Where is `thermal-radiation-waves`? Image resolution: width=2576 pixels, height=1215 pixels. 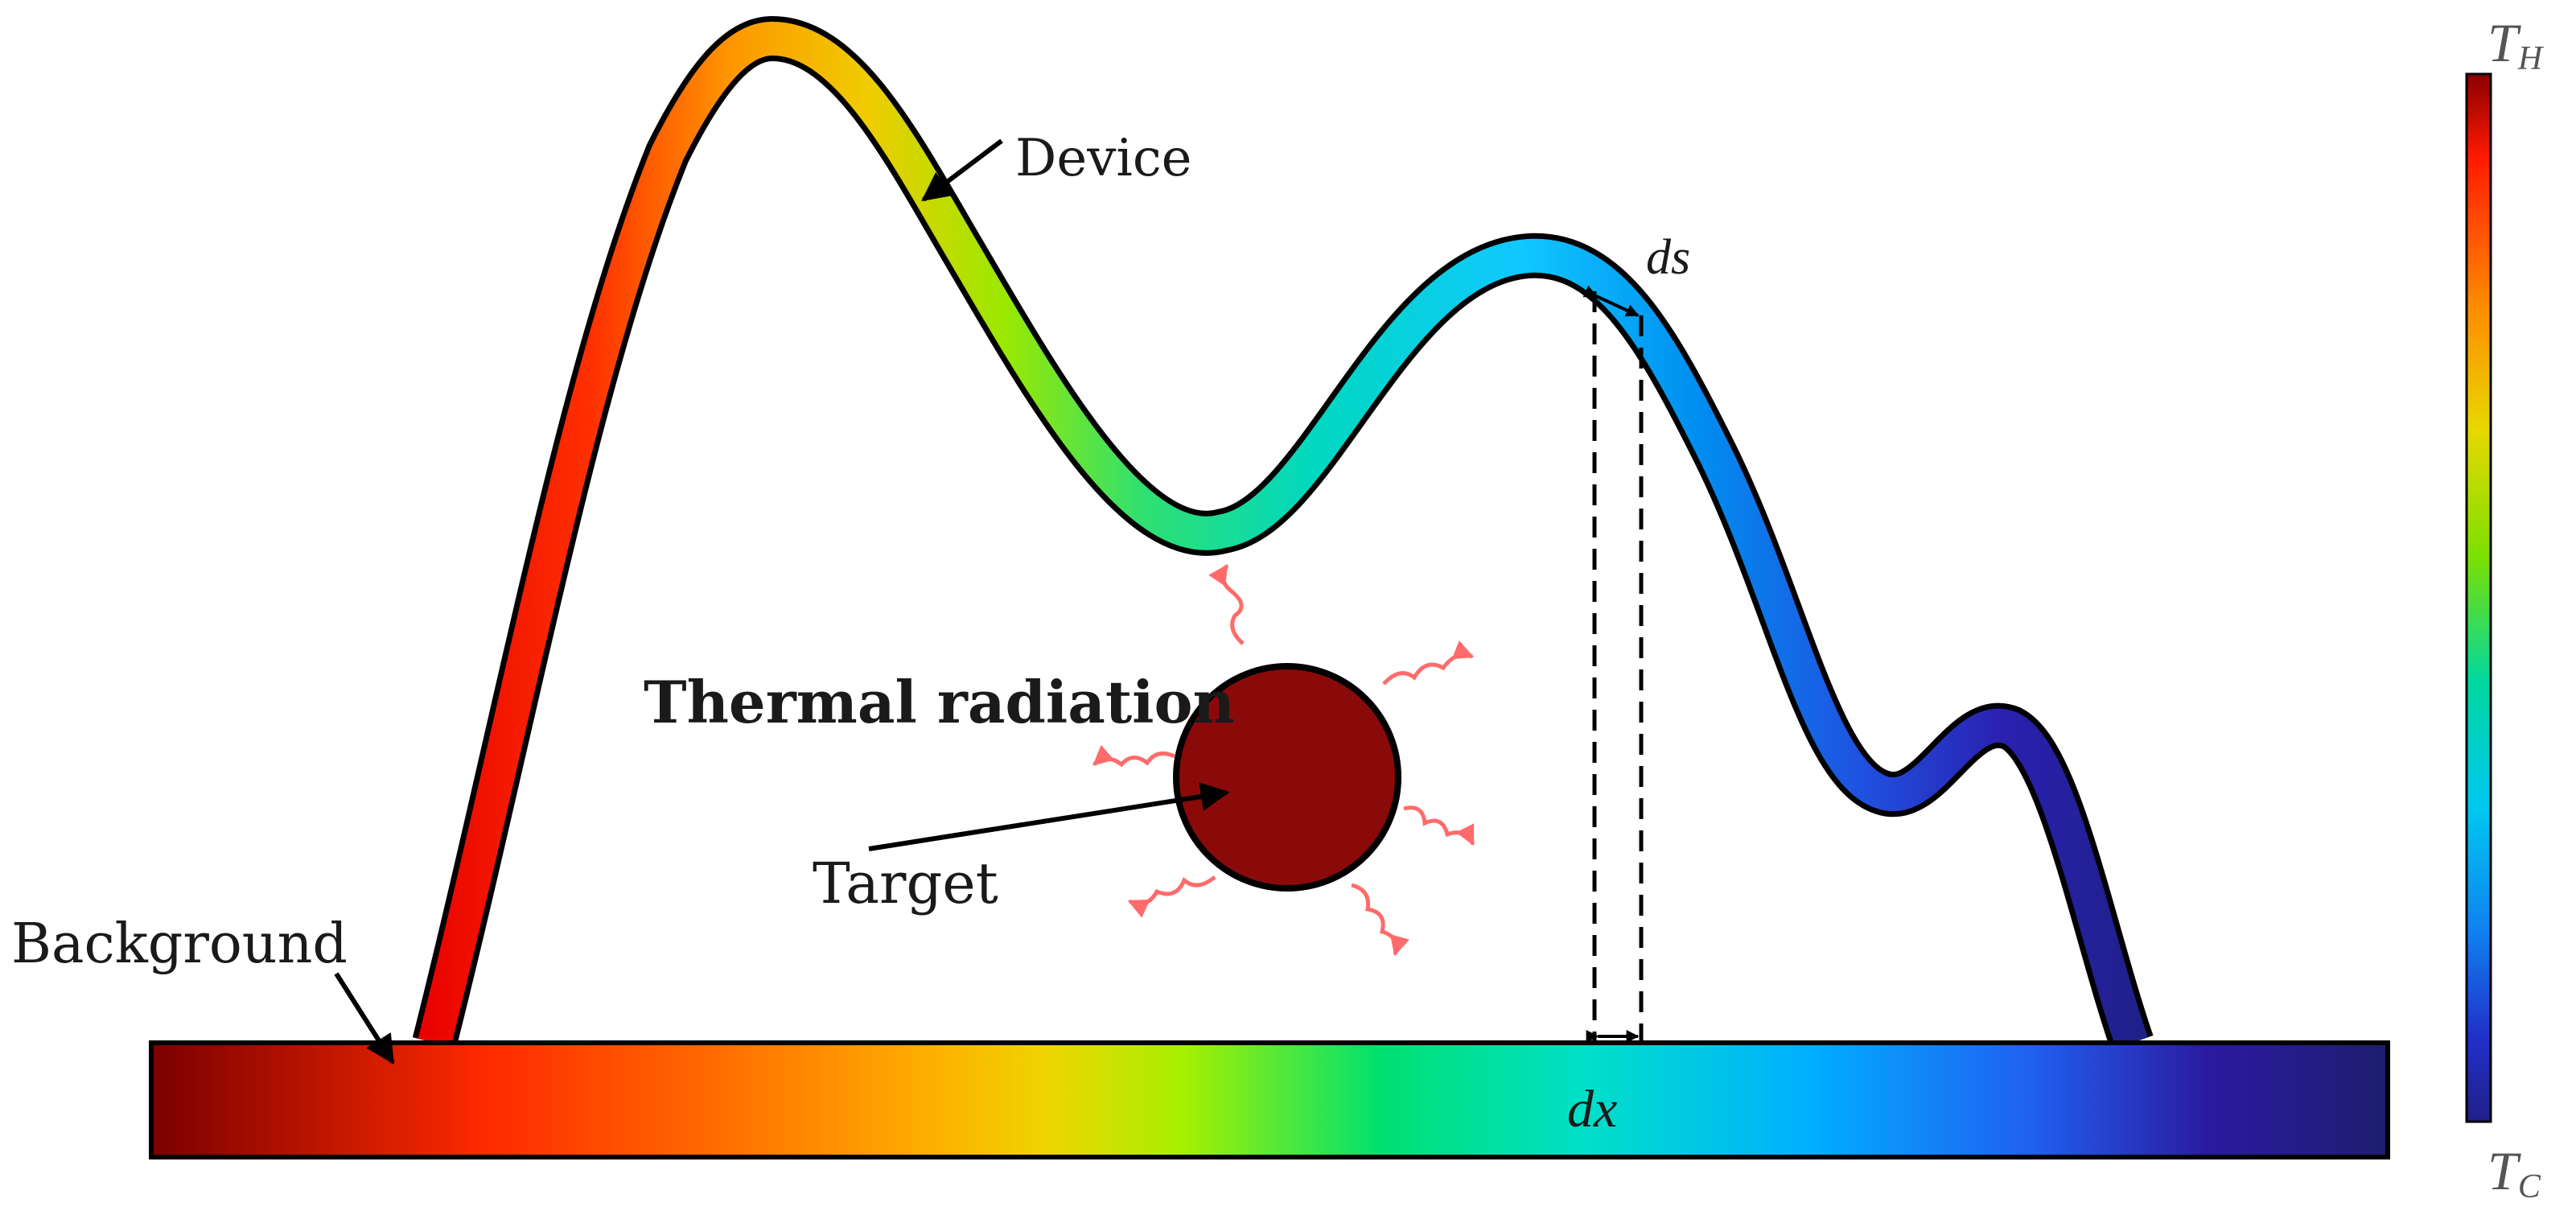
thermal-radiation-waves is located at coordinates (1284, 760).